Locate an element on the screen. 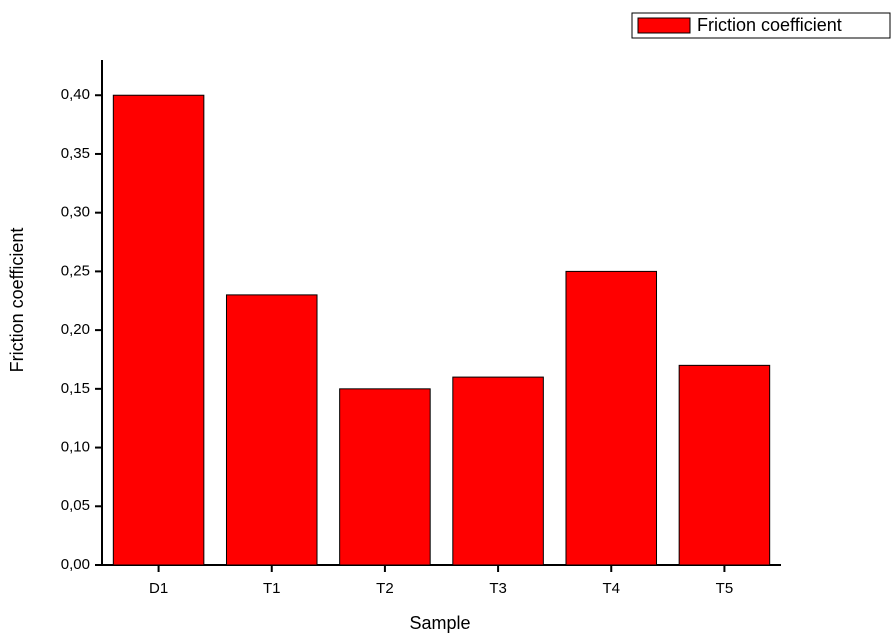 The height and width of the screenshot is (636, 896). y-tick-label: 0,15 is located at coordinates (75, 388).